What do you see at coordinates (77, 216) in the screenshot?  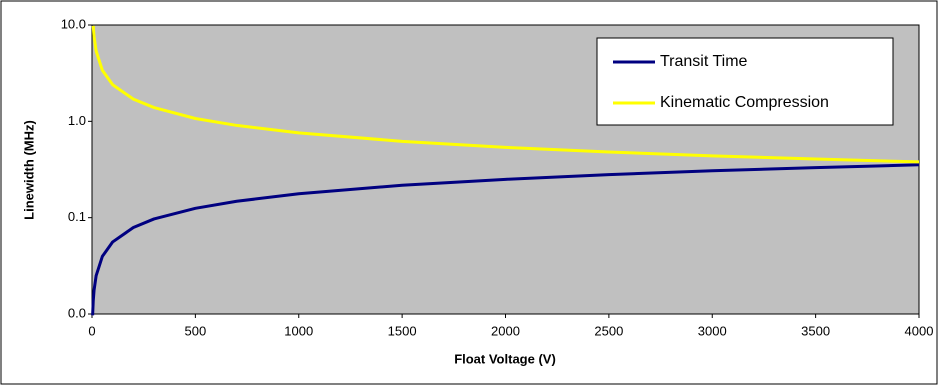 I see `y-tick-label: 0.1` at bounding box center [77, 216].